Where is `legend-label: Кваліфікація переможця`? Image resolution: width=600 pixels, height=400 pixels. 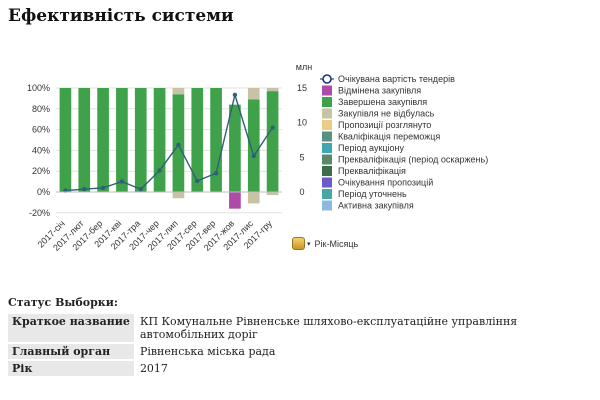 legend-label: Кваліфікація переможця is located at coordinates (389, 137).